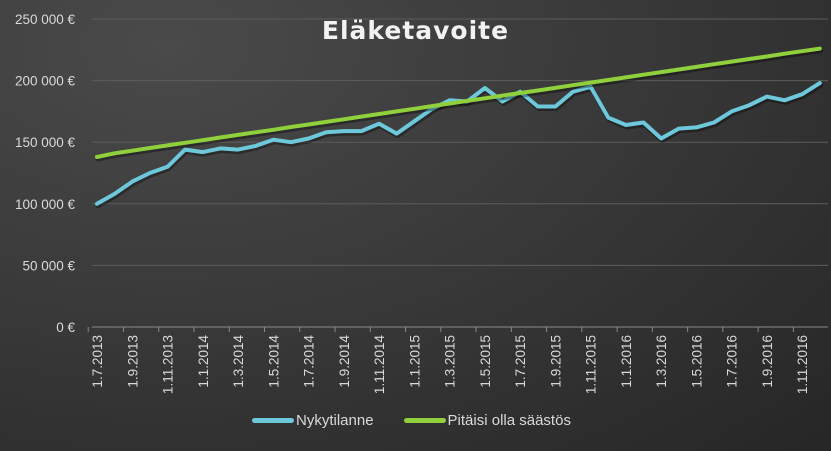 The image size is (831, 451). Describe the element at coordinates (802, 364) in the screenshot. I see `x-tick-label: 1.11.2016` at that location.